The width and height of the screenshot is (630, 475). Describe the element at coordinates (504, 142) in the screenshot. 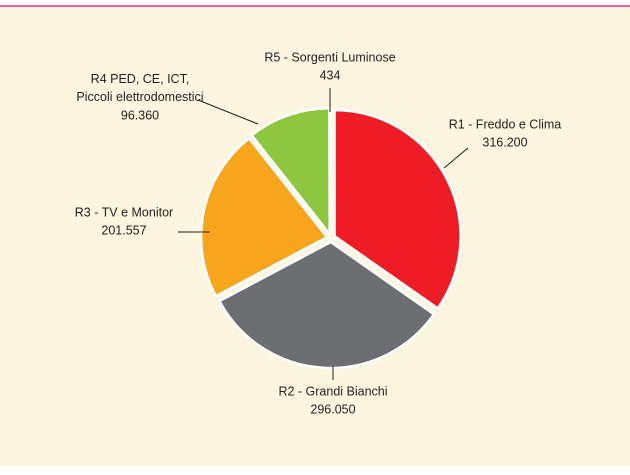

I see `slice-value-label: 316.200` at that location.